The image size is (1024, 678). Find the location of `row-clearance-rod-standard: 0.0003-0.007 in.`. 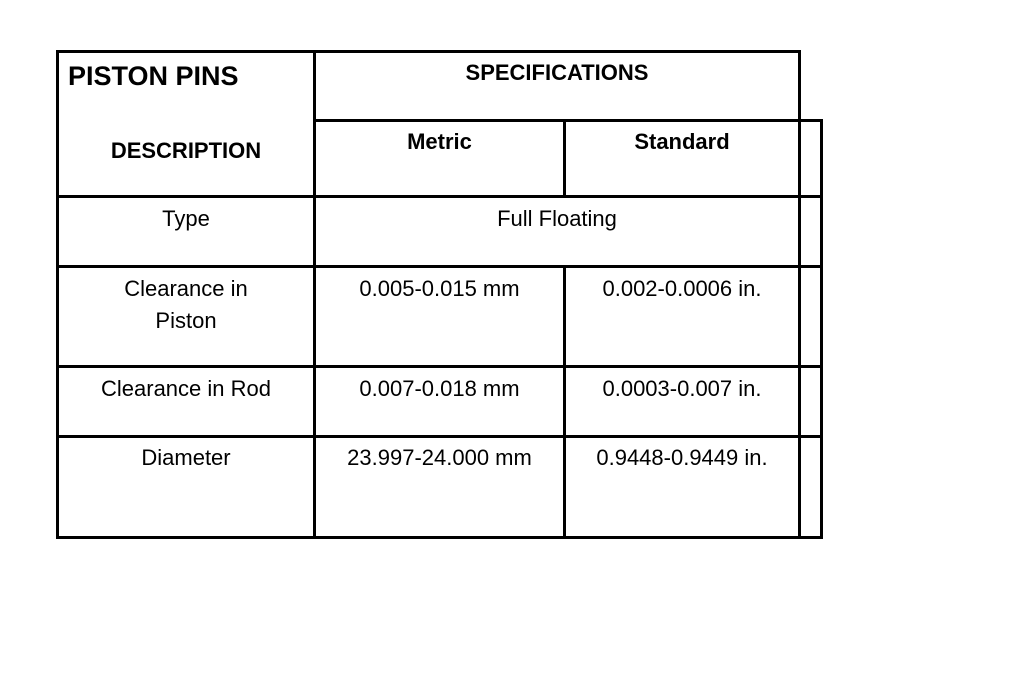

row-clearance-rod-standard: 0.0003-0.007 in. is located at coordinates (682, 388).